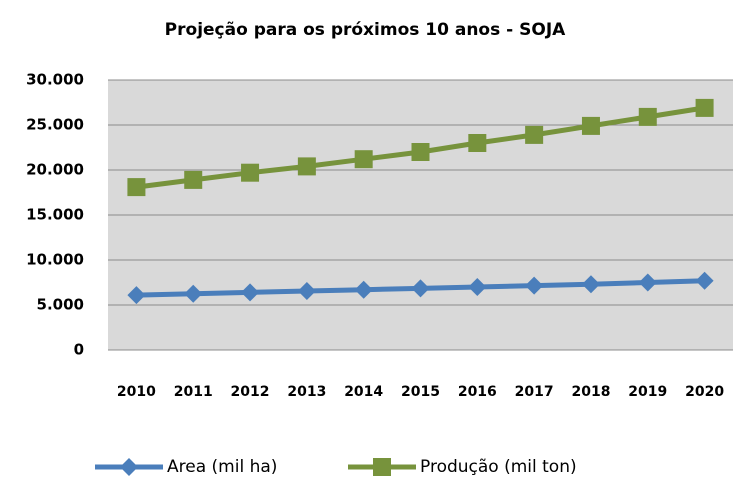 The width and height of the screenshot is (735, 484). I want to click on y-tick-label: 20.000, so click(55, 170).